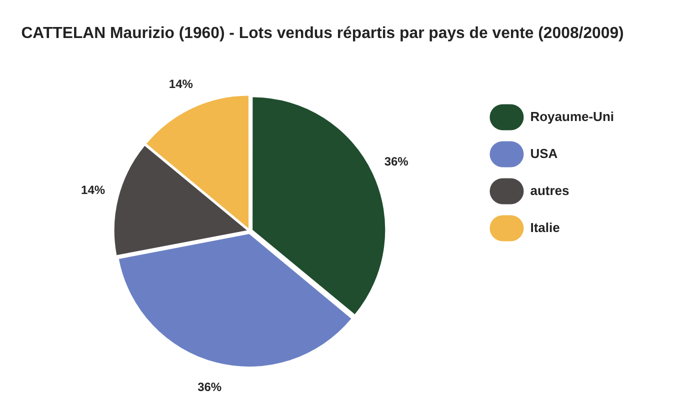 Image resolution: width=677 pixels, height=400 pixels. I want to click on legend-label: USA, so click(544, 153).